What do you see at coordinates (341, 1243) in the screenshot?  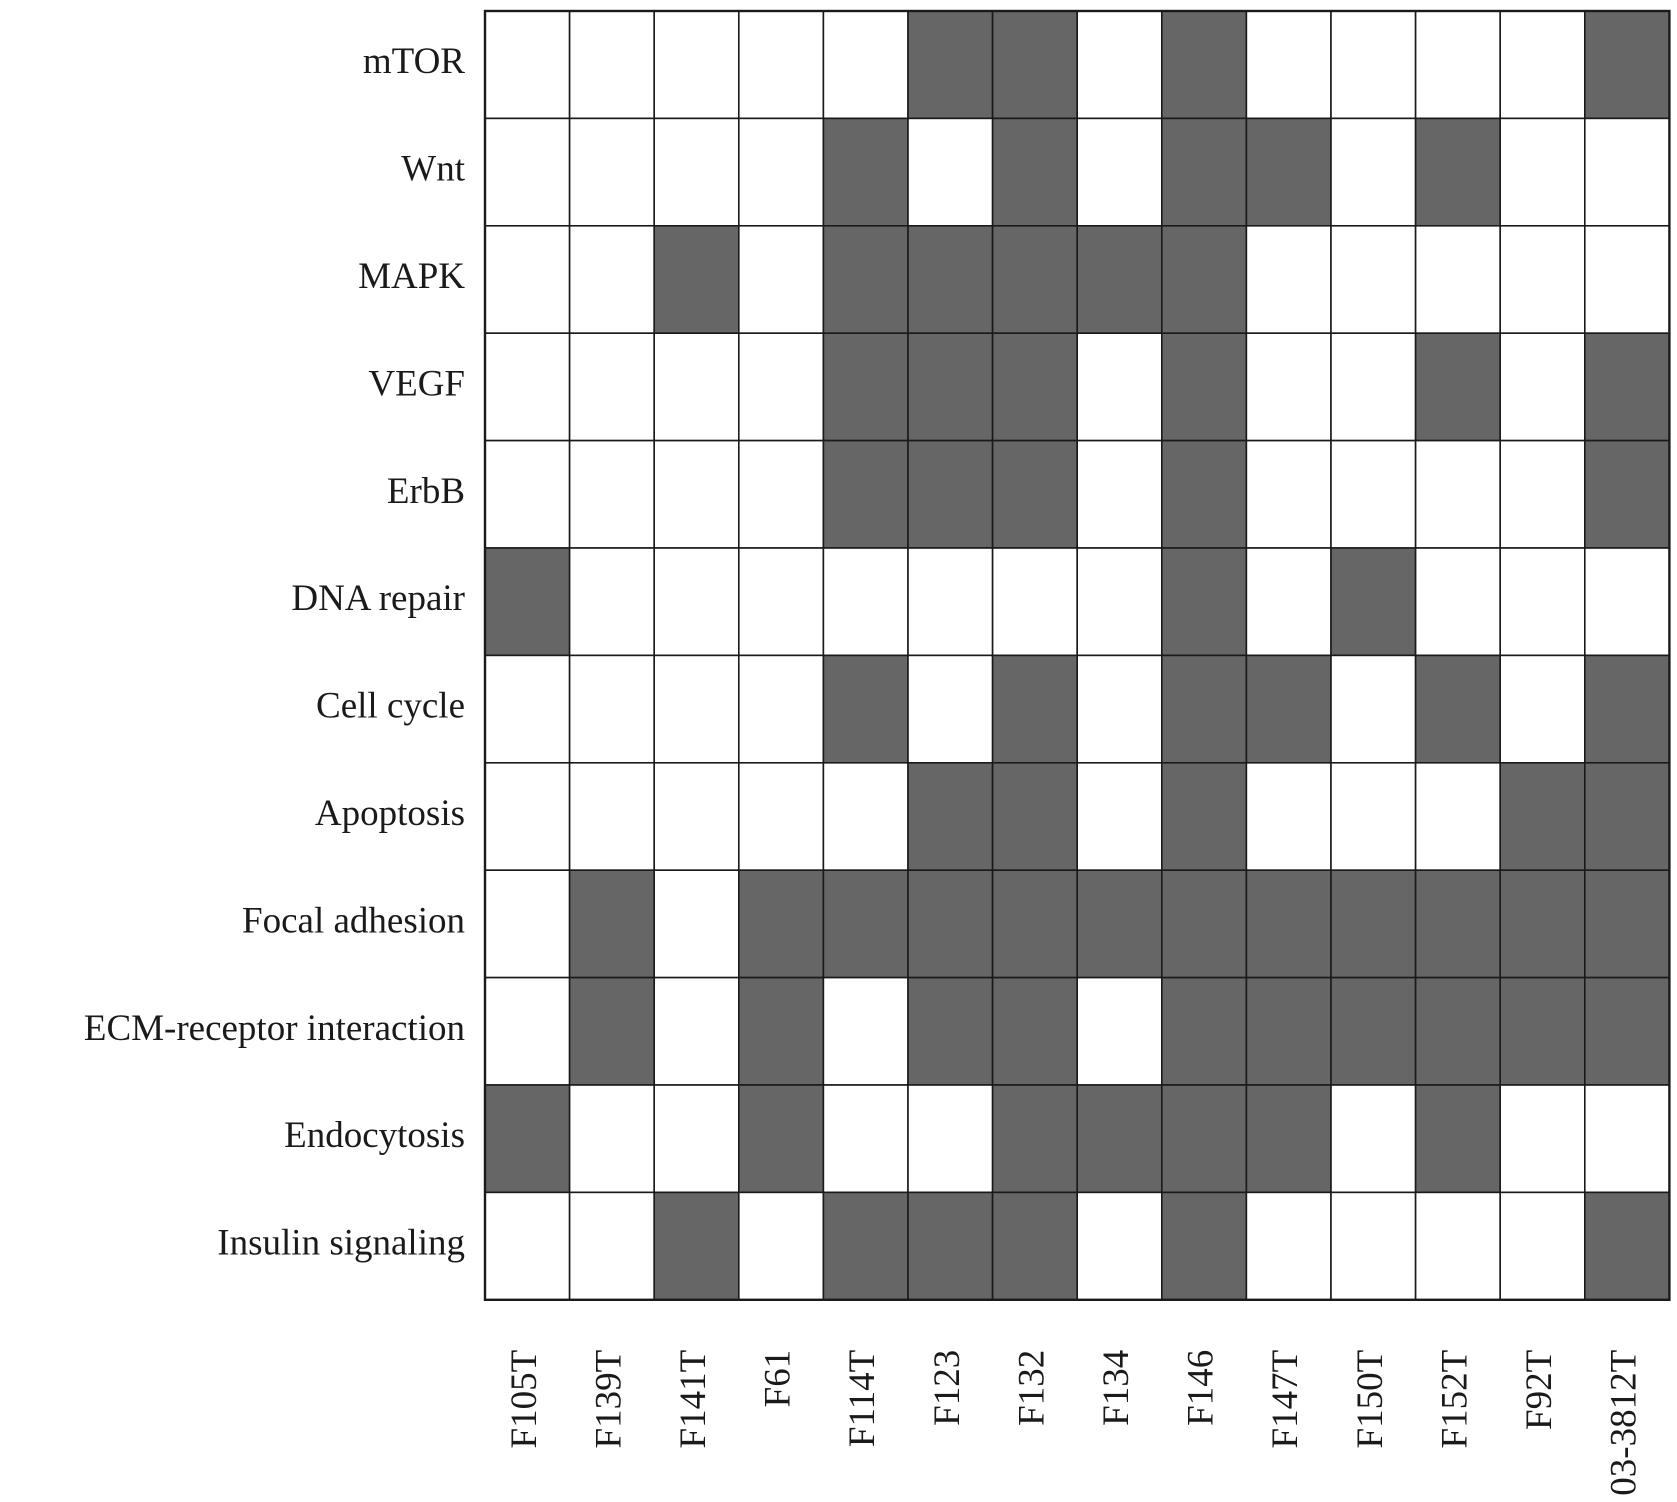 I see `row-label: Insulin signaling` at bounding box center [341, 1243].